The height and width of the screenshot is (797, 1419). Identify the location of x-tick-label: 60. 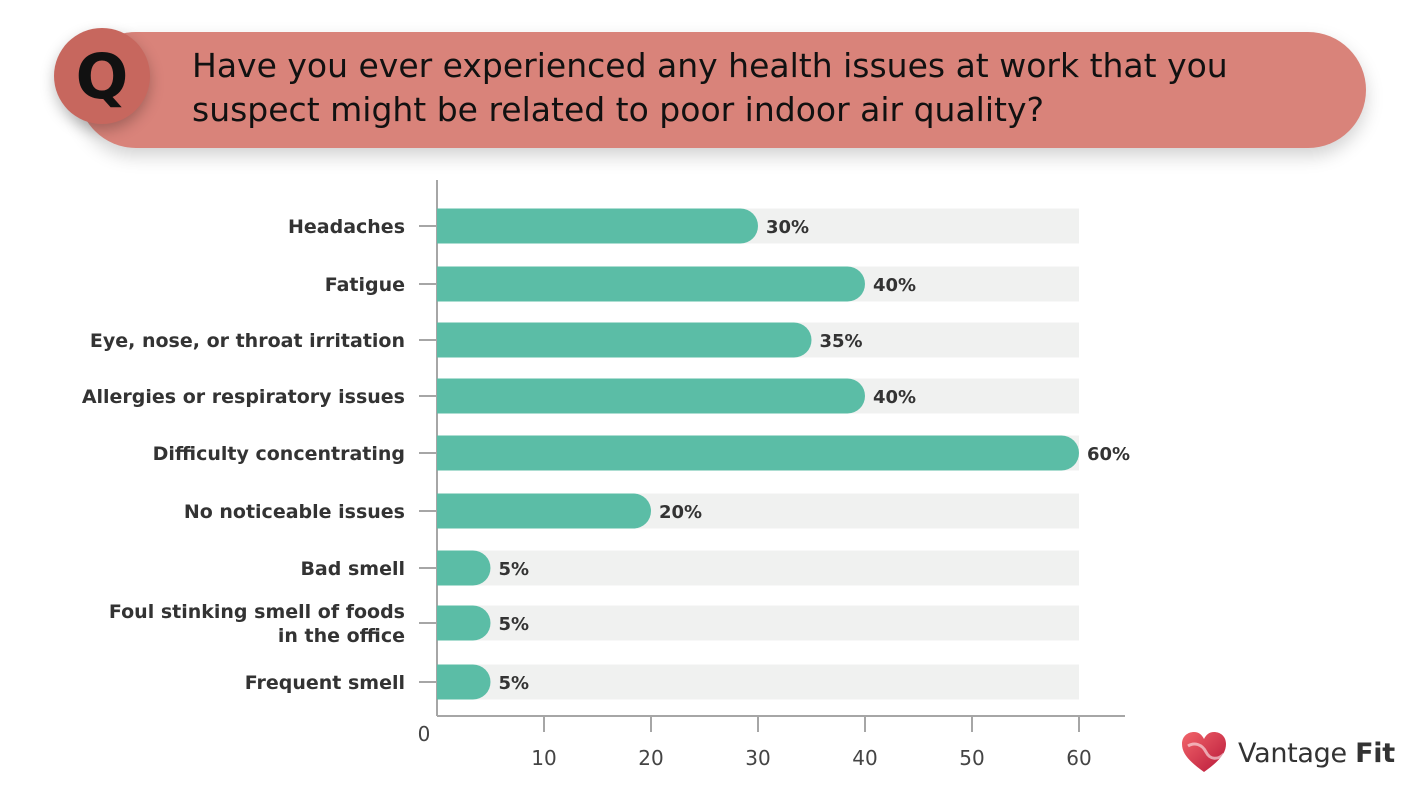
(1078, 758).